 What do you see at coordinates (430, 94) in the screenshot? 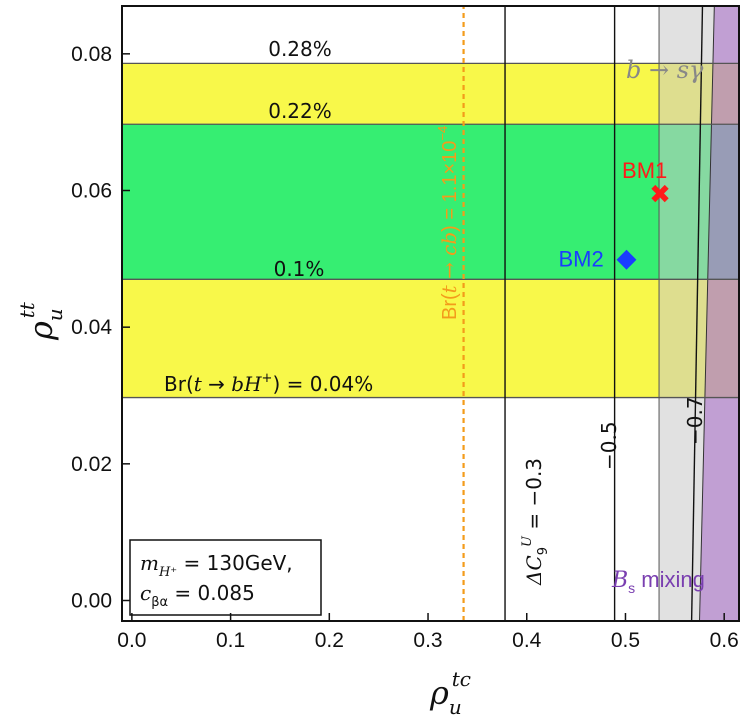
I see `yellow-band-upper` at bounding box center [430, 94].